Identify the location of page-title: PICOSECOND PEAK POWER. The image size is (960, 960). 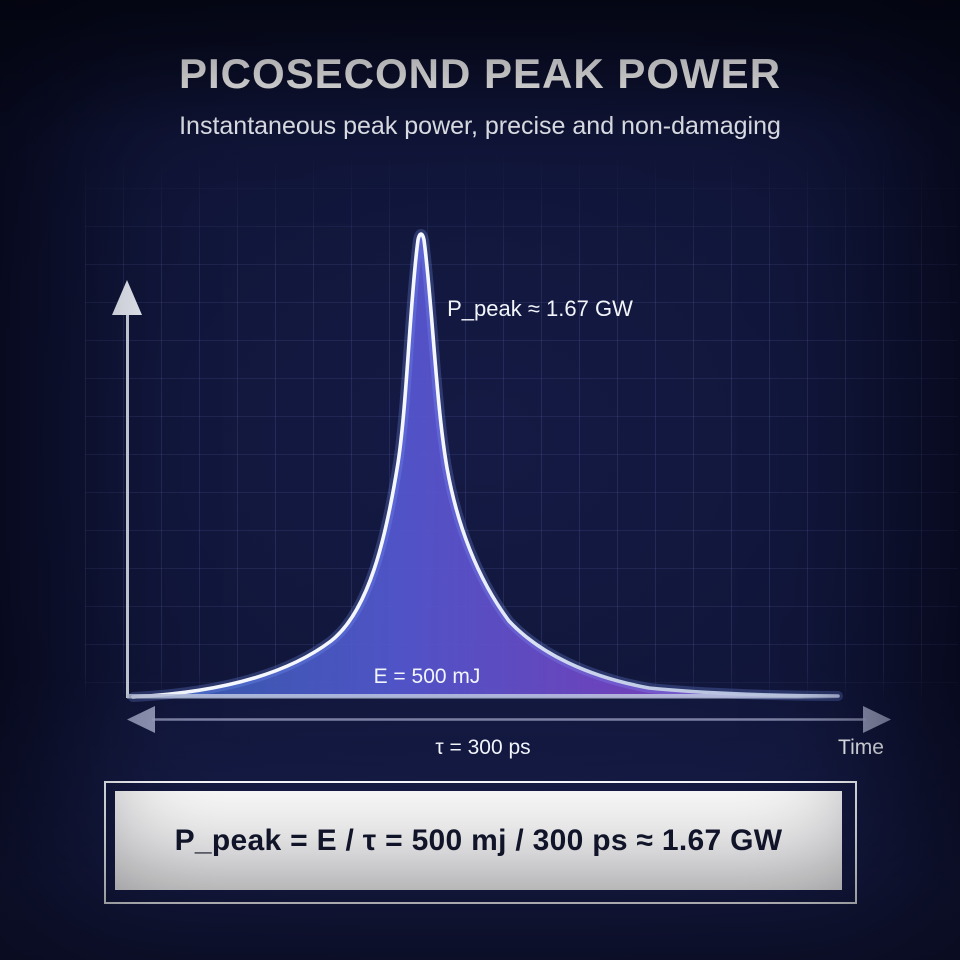
(480, 73).